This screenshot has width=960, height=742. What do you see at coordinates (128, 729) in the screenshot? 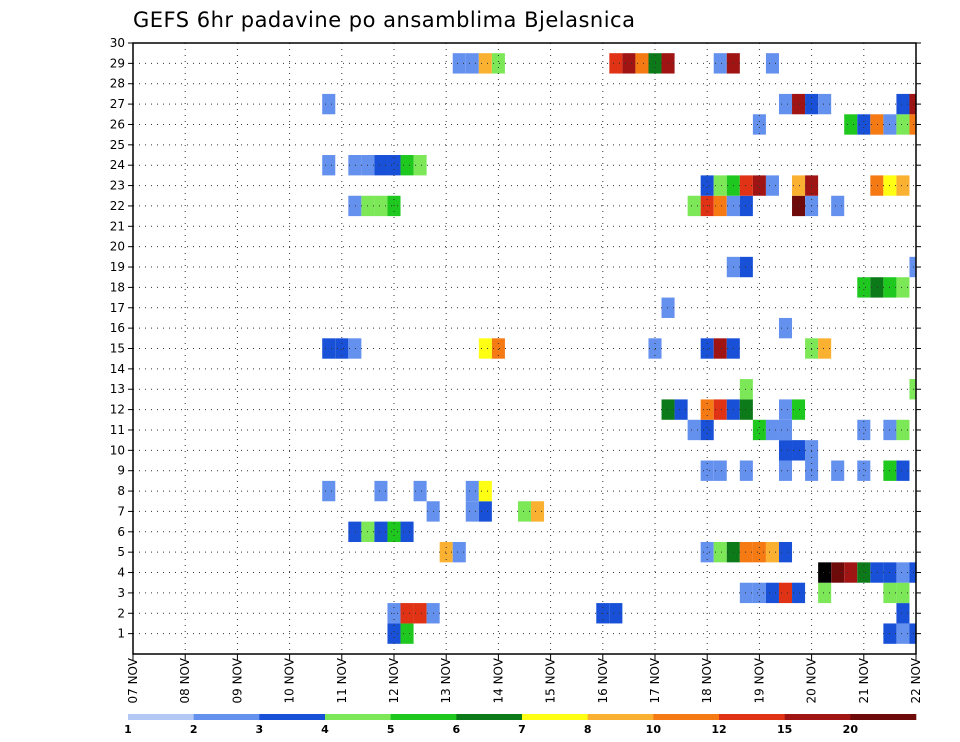
I see `colorbar-label: 1` at bounding box center [128, 729].